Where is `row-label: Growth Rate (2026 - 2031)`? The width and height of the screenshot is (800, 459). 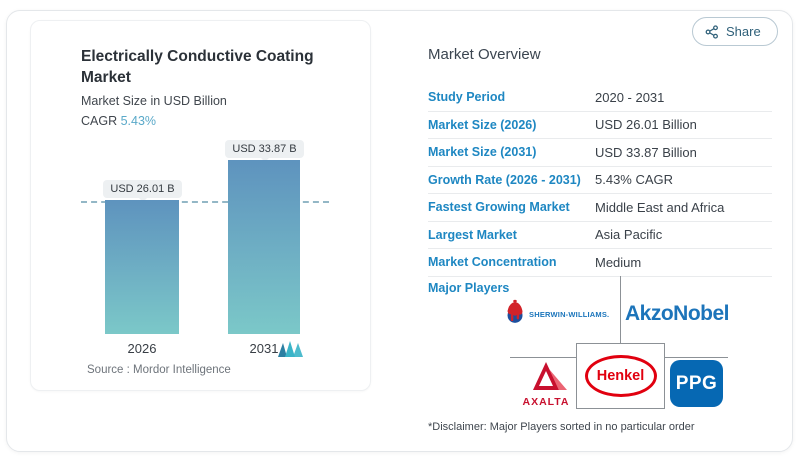 row-label: Growth Rate (2026 - 2031) is located at coordinates (504, 179).